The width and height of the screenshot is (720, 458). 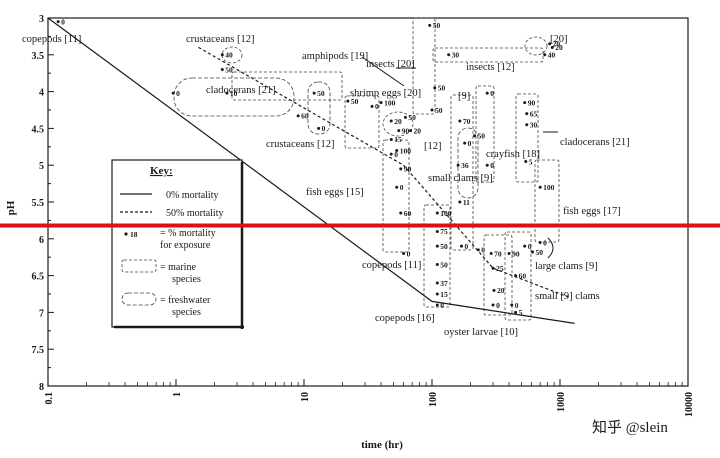 What do you see at coordinates (126, 234) in the screenshot?
I see `legend-marker-dot` at bounding box center [126, 234].